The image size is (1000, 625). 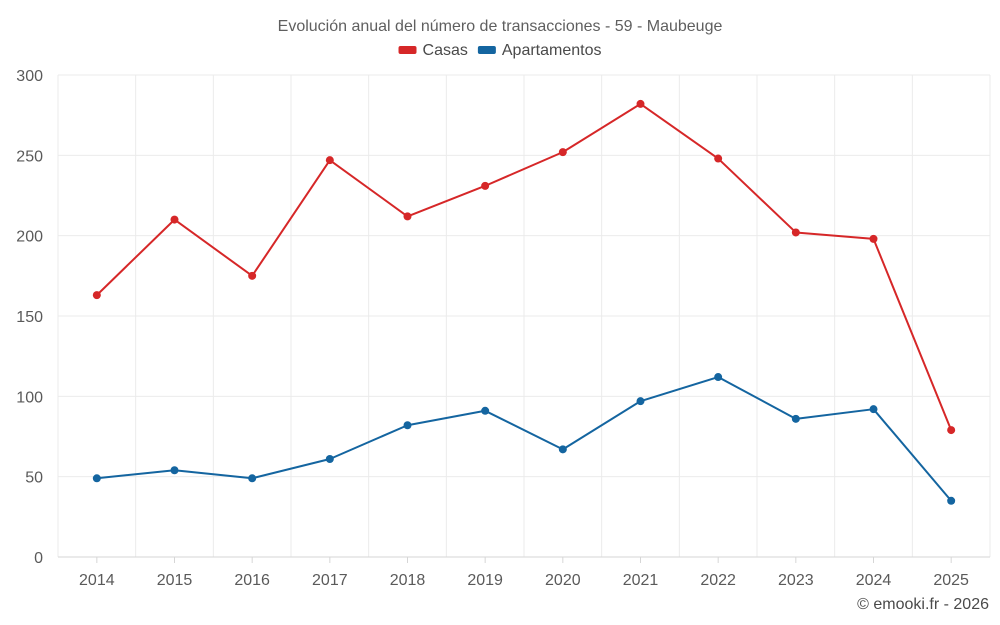 What do you see at coordinates (552, 50) in the screenshot?
I see `legend-label-apartamentos: Apartamentos` at bounding box center [552, 50].